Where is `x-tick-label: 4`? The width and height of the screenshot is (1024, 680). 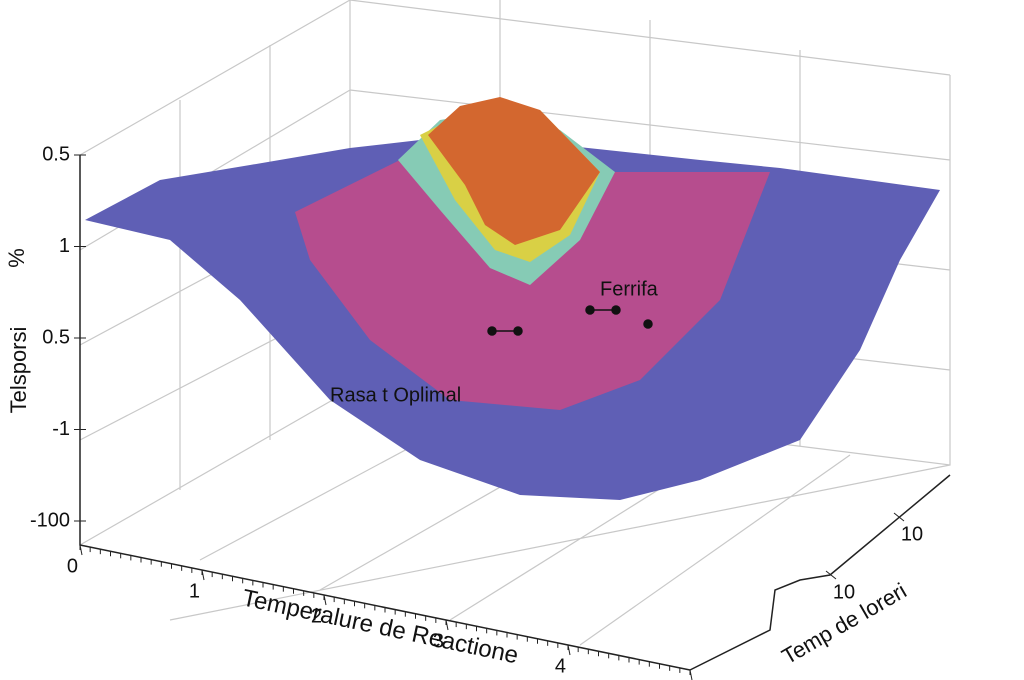 x-tick-label: 4 is located at coordinates (560, 666).